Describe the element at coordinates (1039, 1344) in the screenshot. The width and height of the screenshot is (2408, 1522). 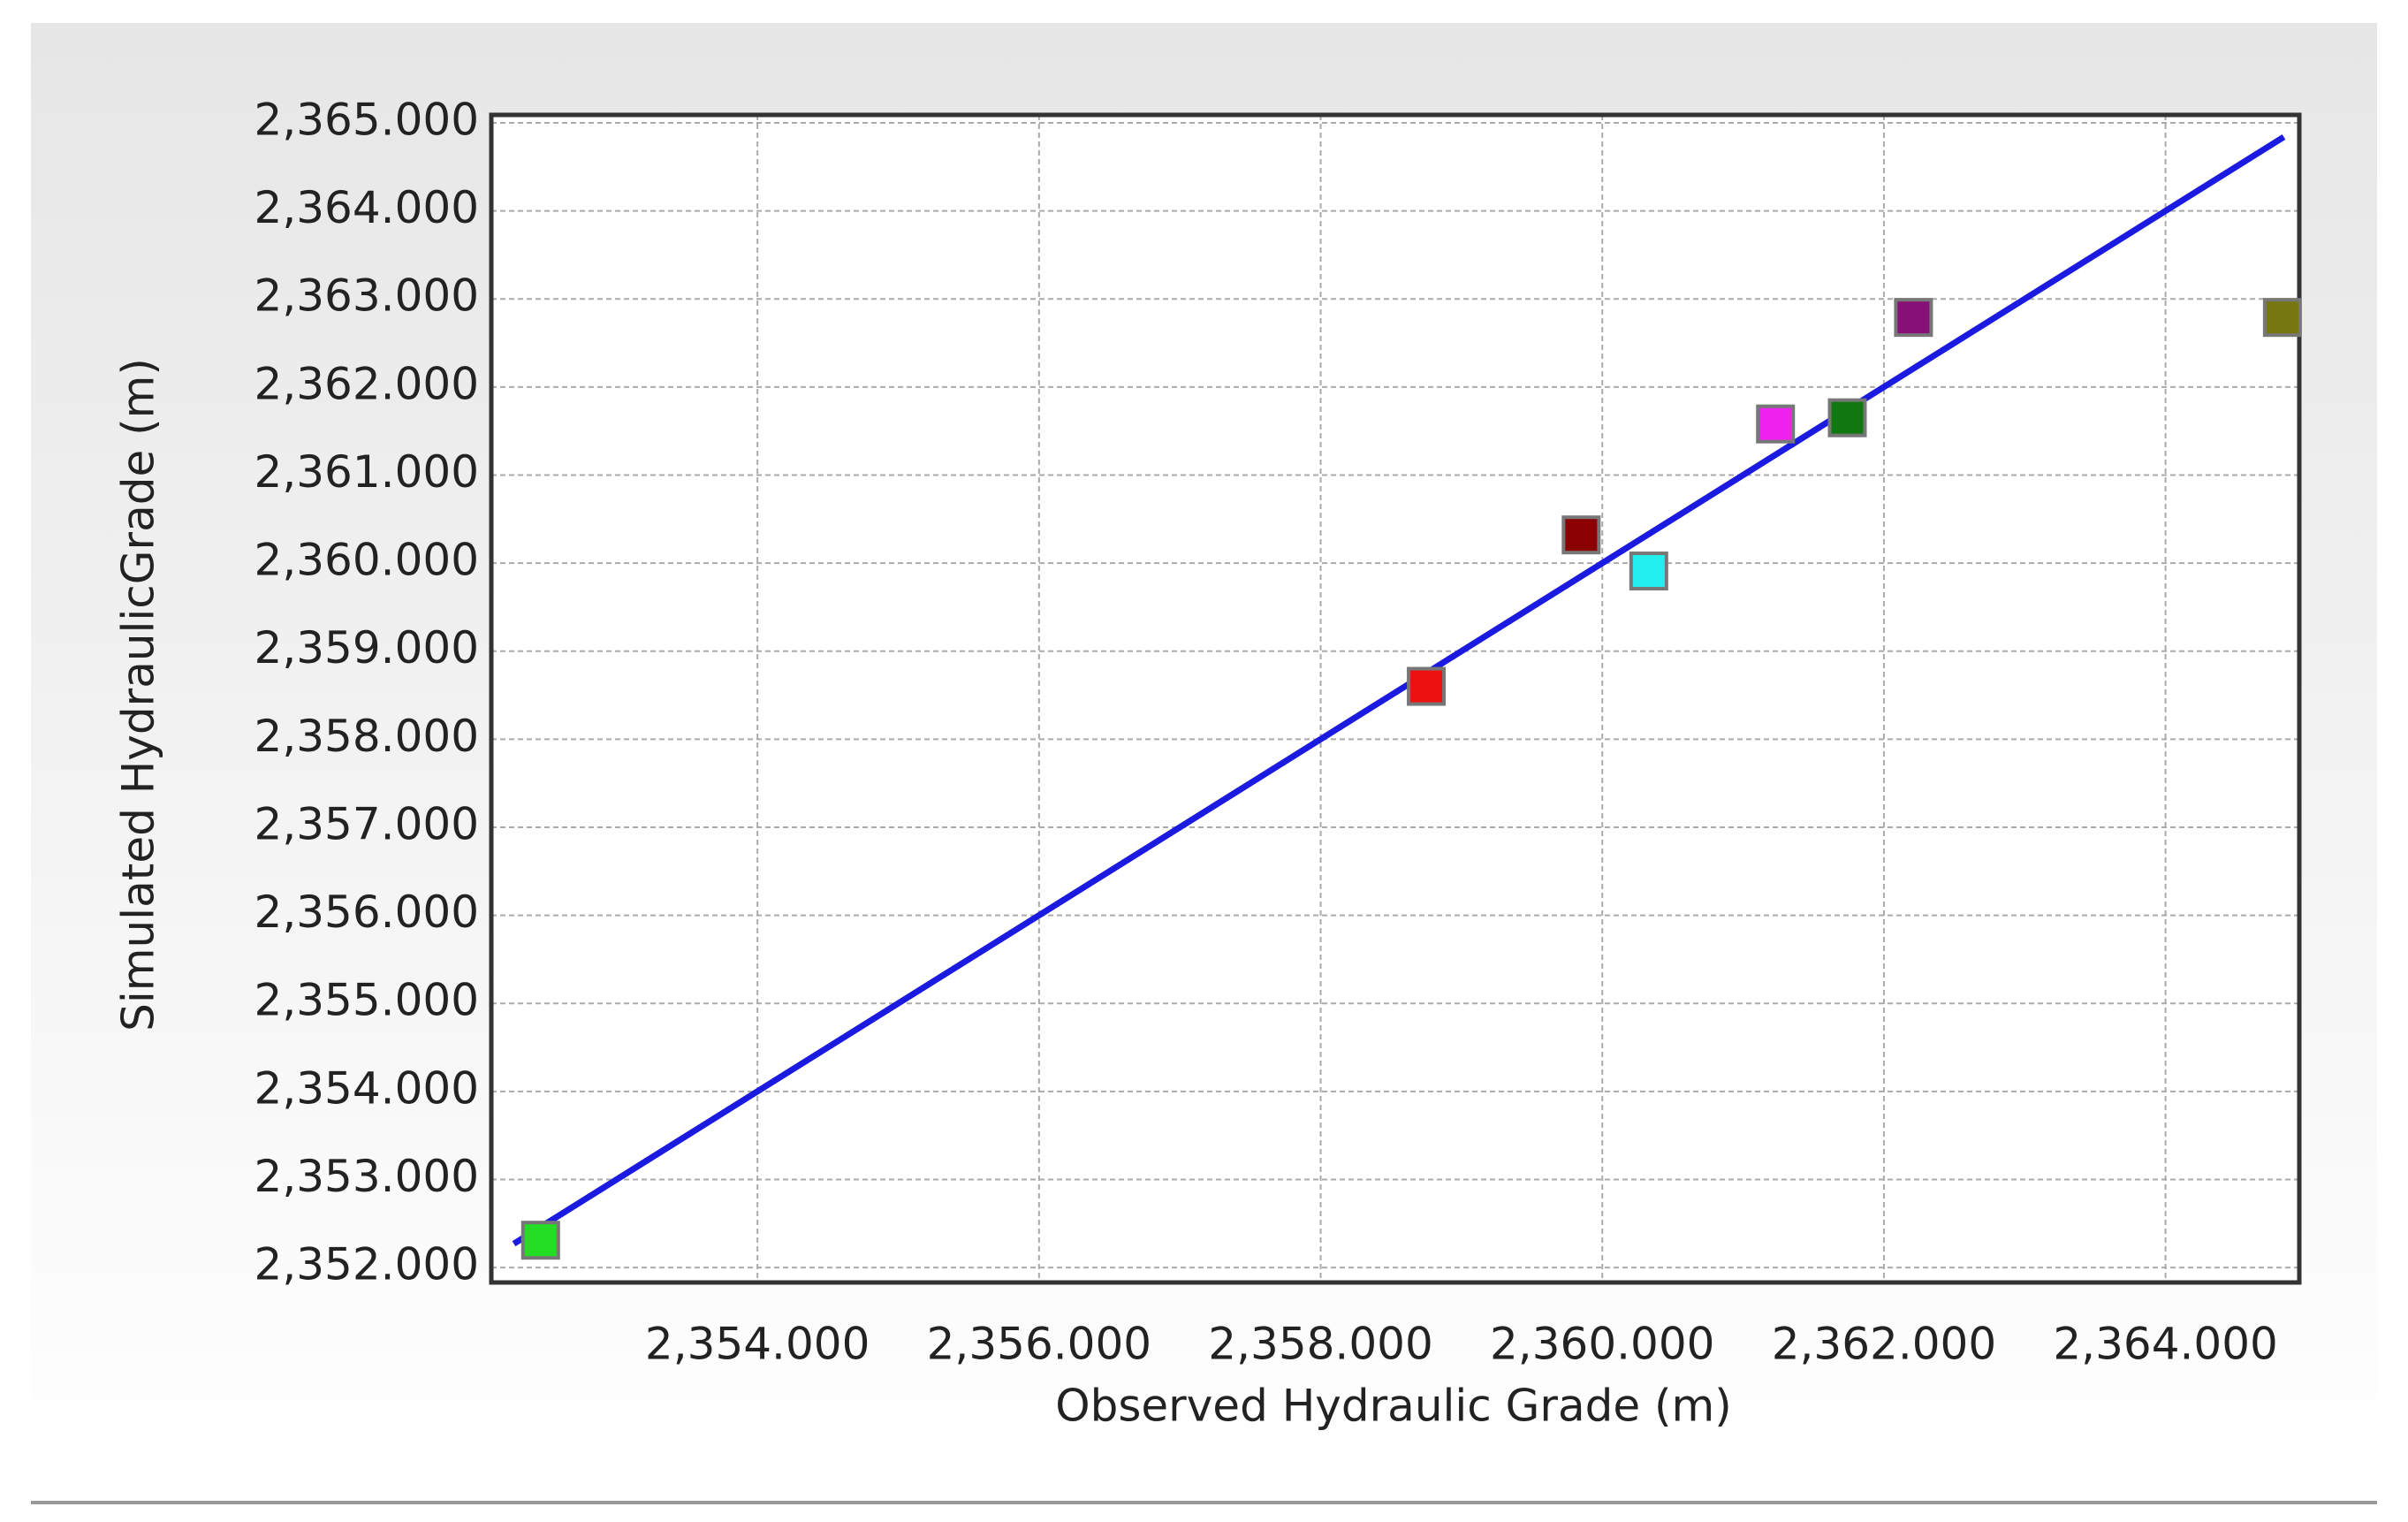
I see `x-tick-label: 2,356.000` at that location.